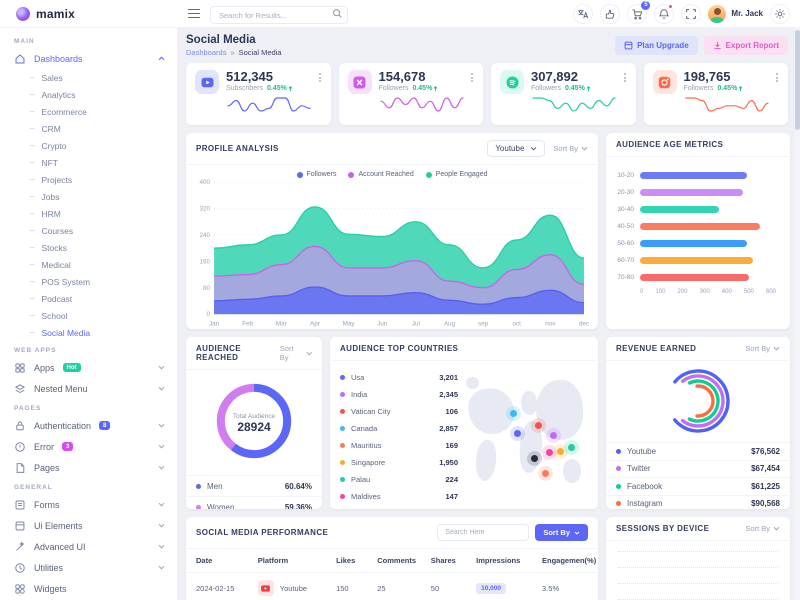 Image resolution: width=800 pixels, height=600 pixels. I want to click on sidebar-item-dashboards: Dashboards, so click(88, 58).